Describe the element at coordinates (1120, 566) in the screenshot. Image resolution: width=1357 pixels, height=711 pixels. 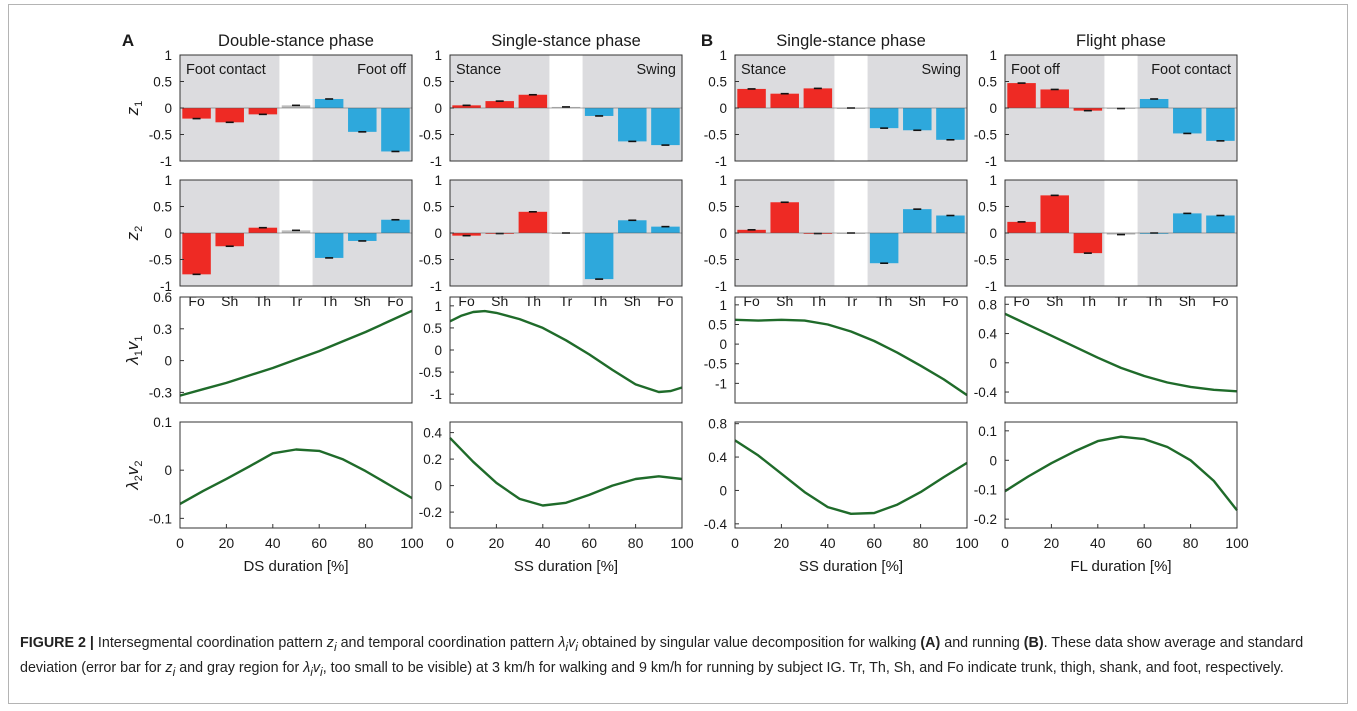
I see `x-axis-label: FL duration [%]` at that location.